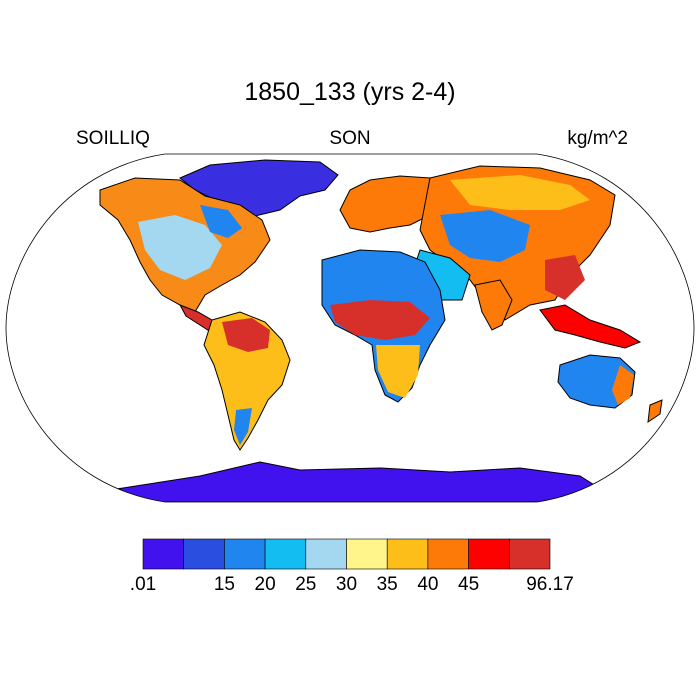 The width and height of the screenshot is (700, 700). I want to click on units-label: kg/m^2, so click(597, 138).